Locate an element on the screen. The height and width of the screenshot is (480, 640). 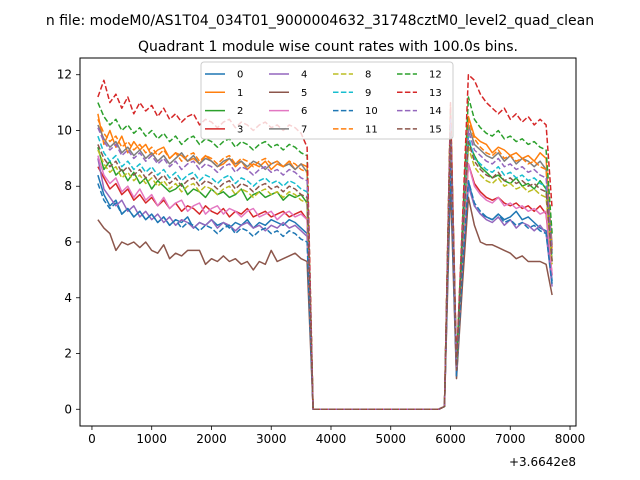
x-tick-label: 6000 is located at coordinates (450, 439).